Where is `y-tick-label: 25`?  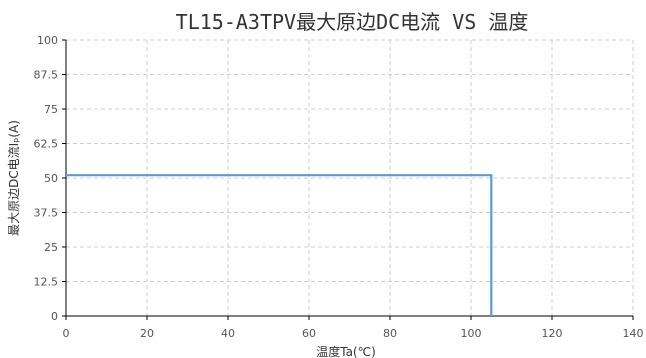 y-tick-label: 25 is located at coordinates (51, 247).